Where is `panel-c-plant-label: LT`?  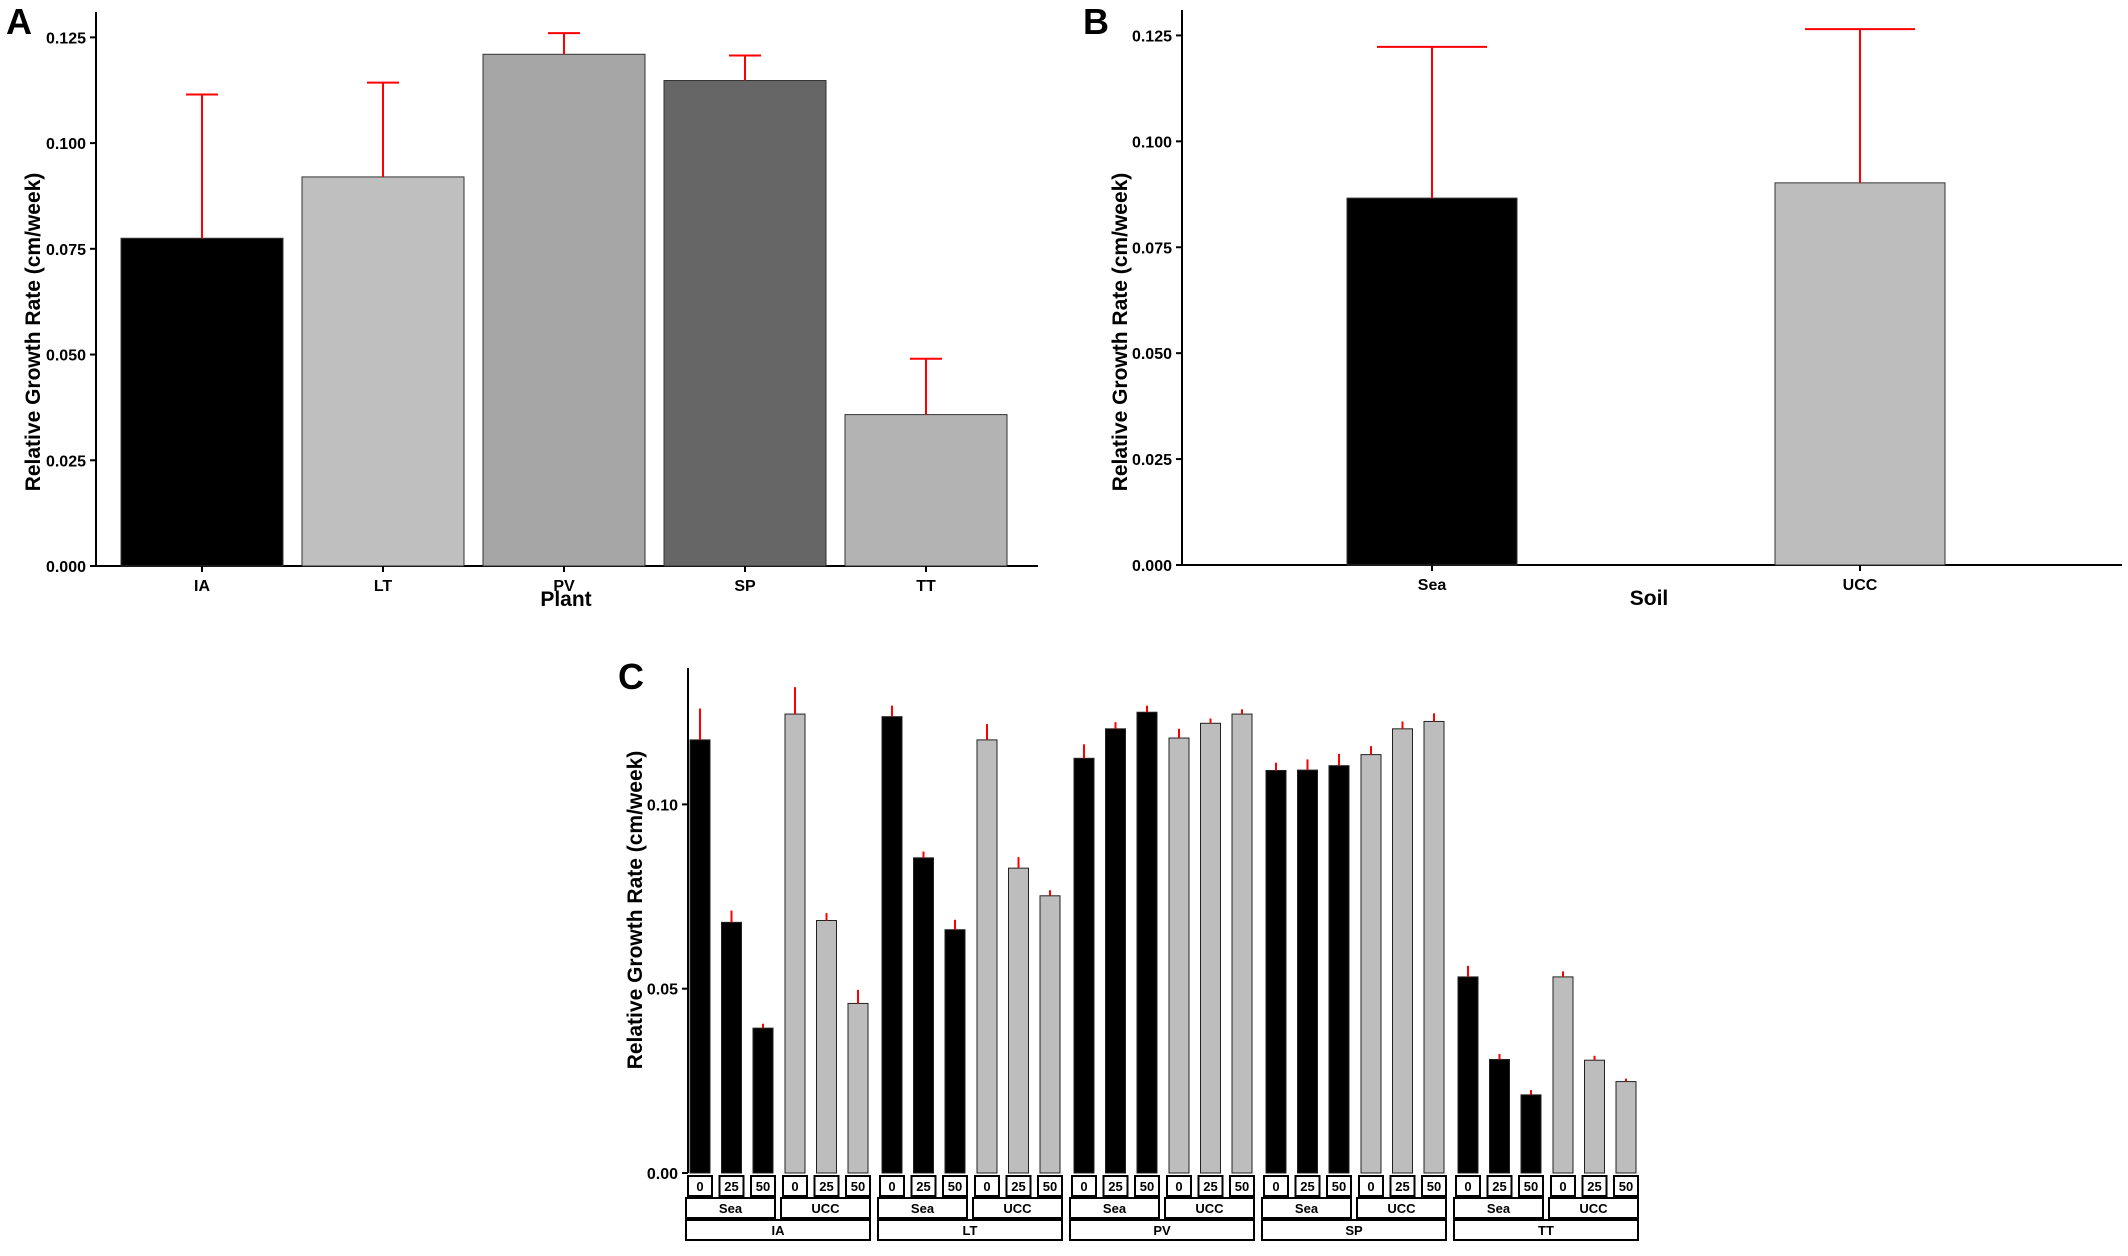 panel-c-plant-label: LT is located at coordinates (970, 1230).